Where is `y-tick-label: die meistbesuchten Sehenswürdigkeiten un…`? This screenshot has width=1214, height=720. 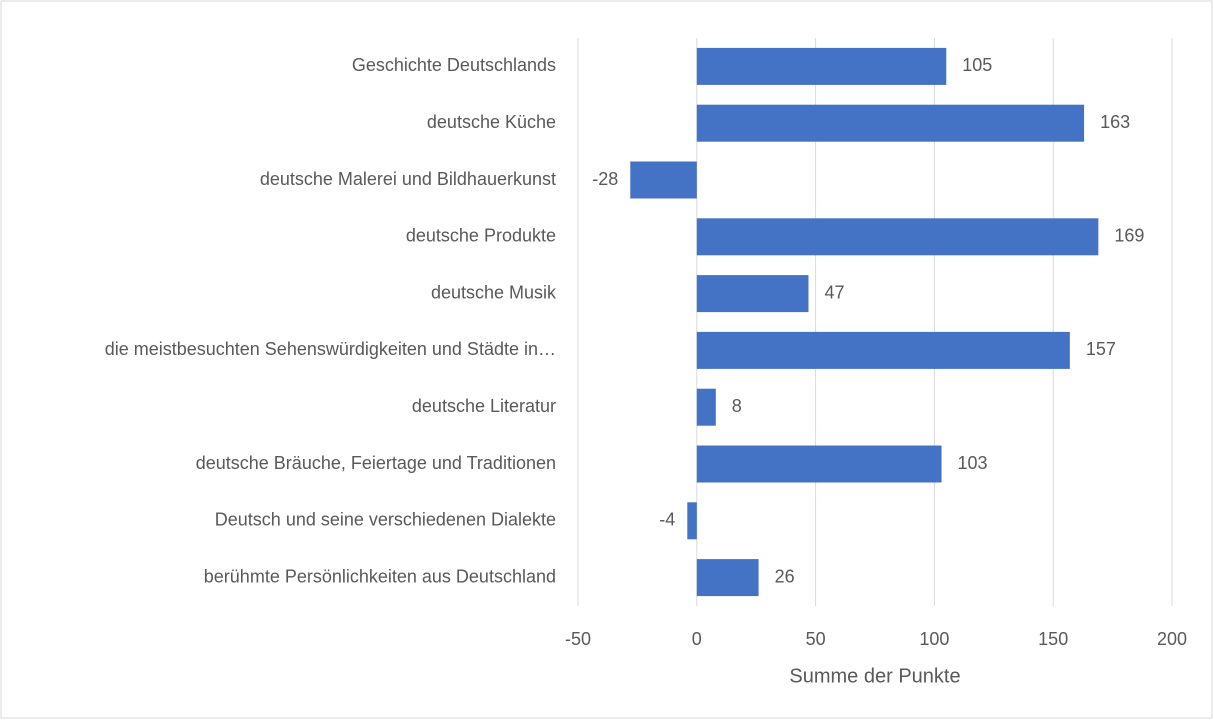 y-tick-label: die meistbesuchten Sehenswürdigkeiten un… is located at coordinates (330, 349).